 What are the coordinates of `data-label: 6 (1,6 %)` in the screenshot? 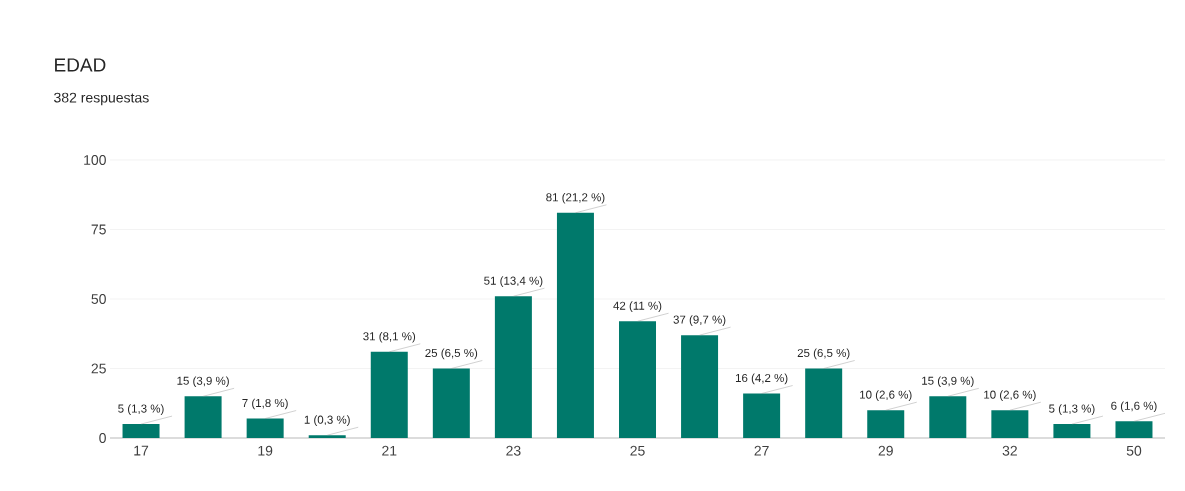 It's located at (1134, 407).